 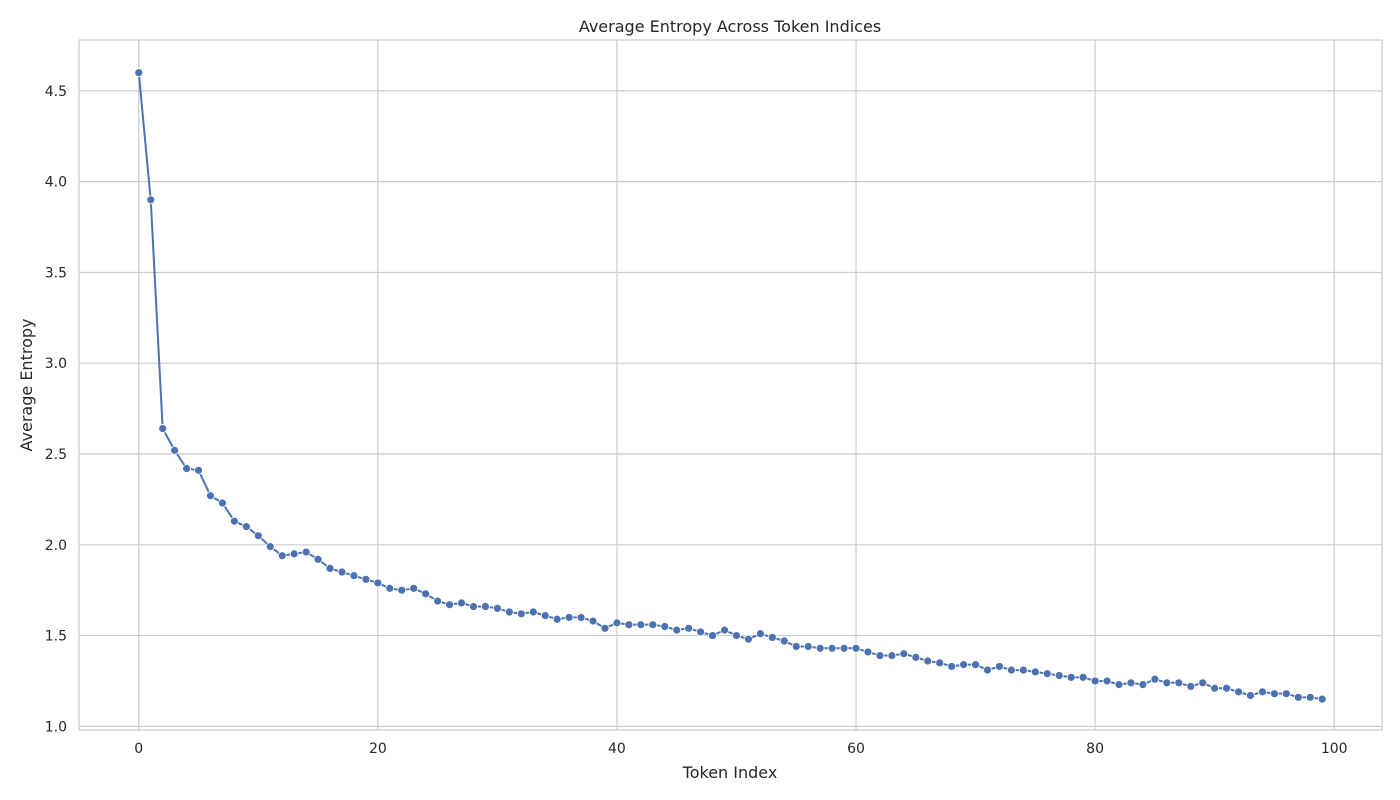 I want to click on y-tick-label: 2.5, so click(x=56, y=455).